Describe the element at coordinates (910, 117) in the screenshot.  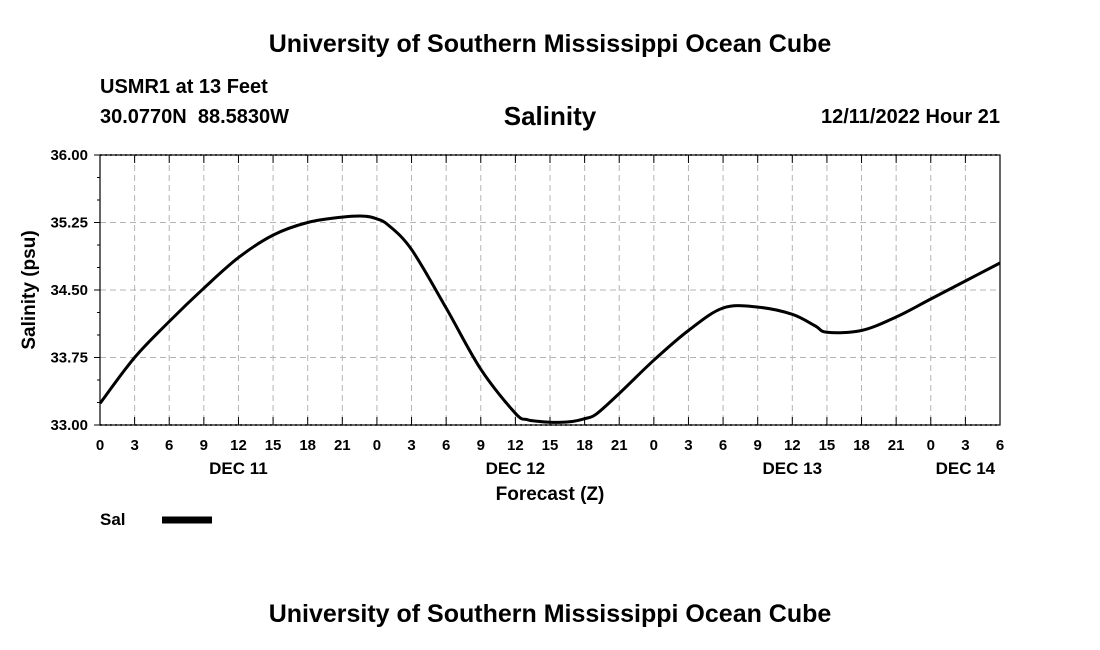
I see `forecast-timestamp: 12/11/2022 Hour 21` at that location.